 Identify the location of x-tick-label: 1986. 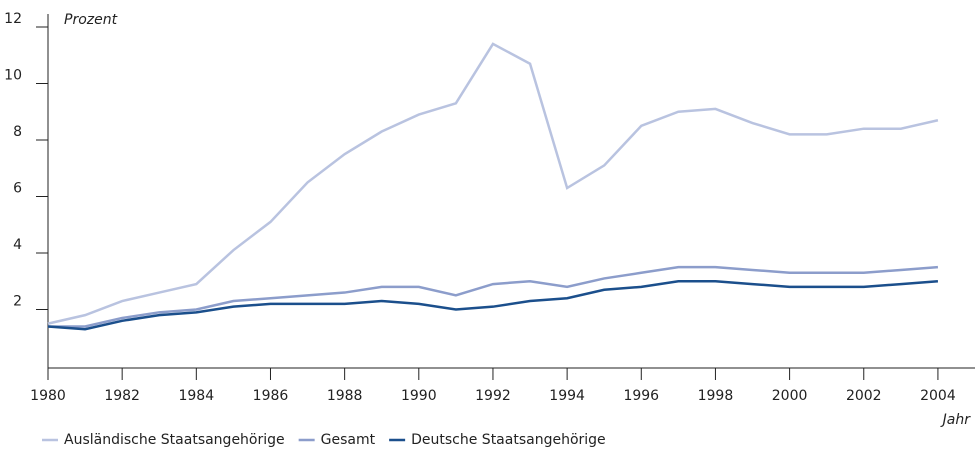
(271, 396).